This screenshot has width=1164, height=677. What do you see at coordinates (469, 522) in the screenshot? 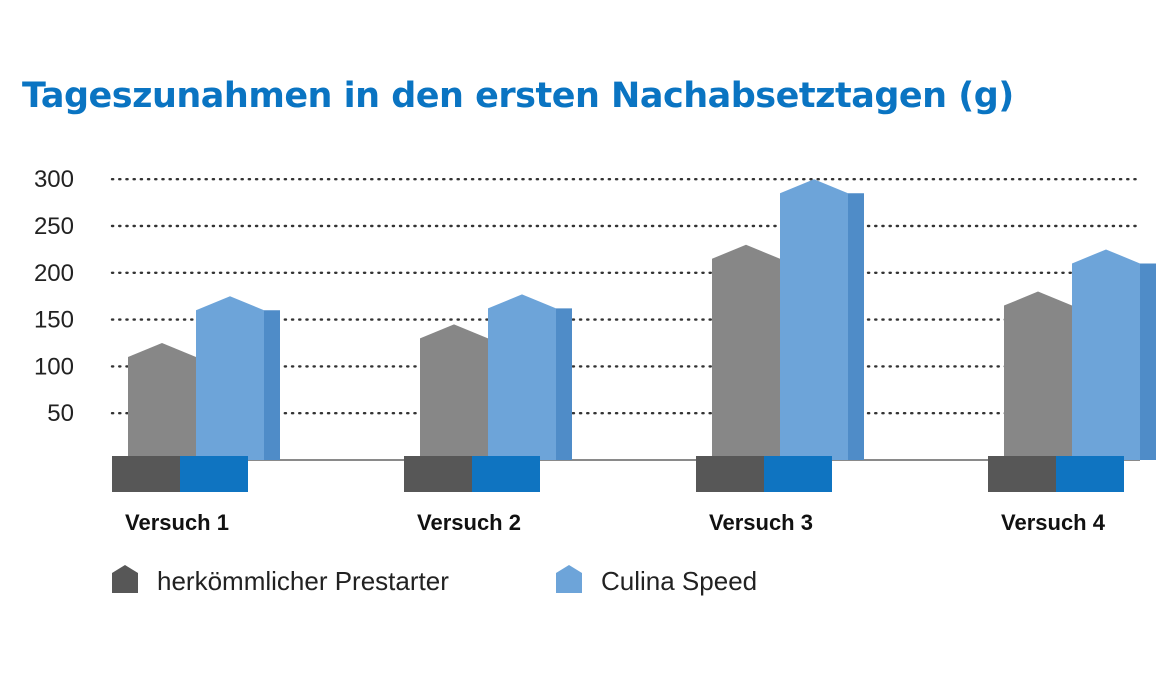
I see `x-tick-label: Versuch 2` at bounding box center [469, 522].